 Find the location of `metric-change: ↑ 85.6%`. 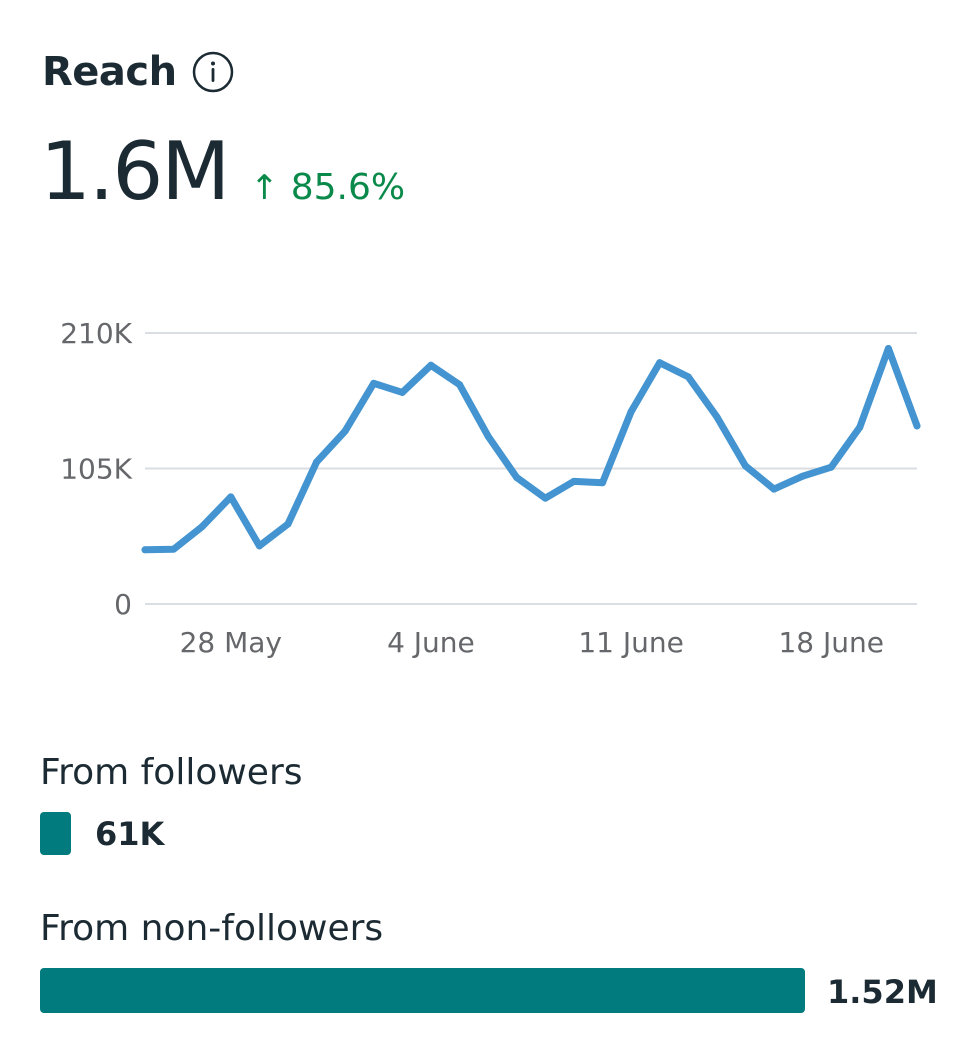

metric-change: ↑ 85.6% is located at coordinates (327, 187).